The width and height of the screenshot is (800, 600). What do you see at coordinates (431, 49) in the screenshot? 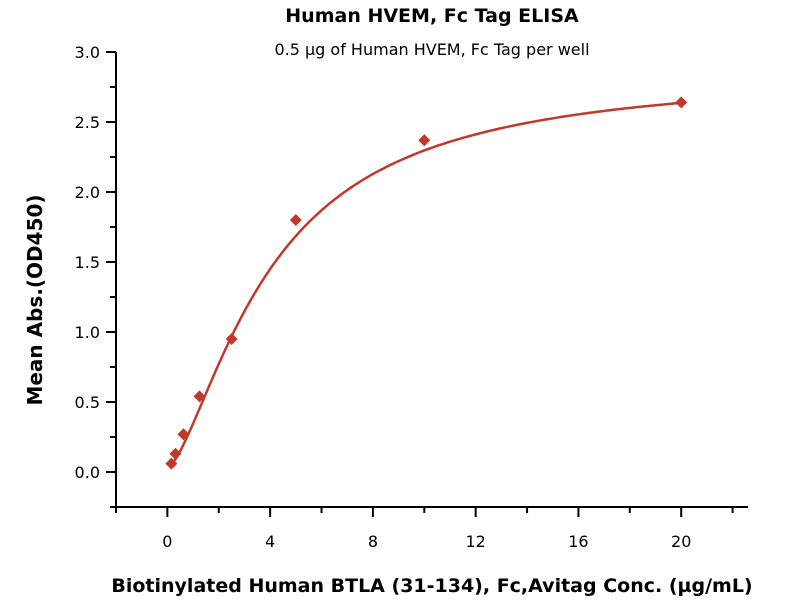
I see `chart-subtitle: 0.5 µg of Human HVEM, Fc Tag per well` at bounding box center [431, 49].